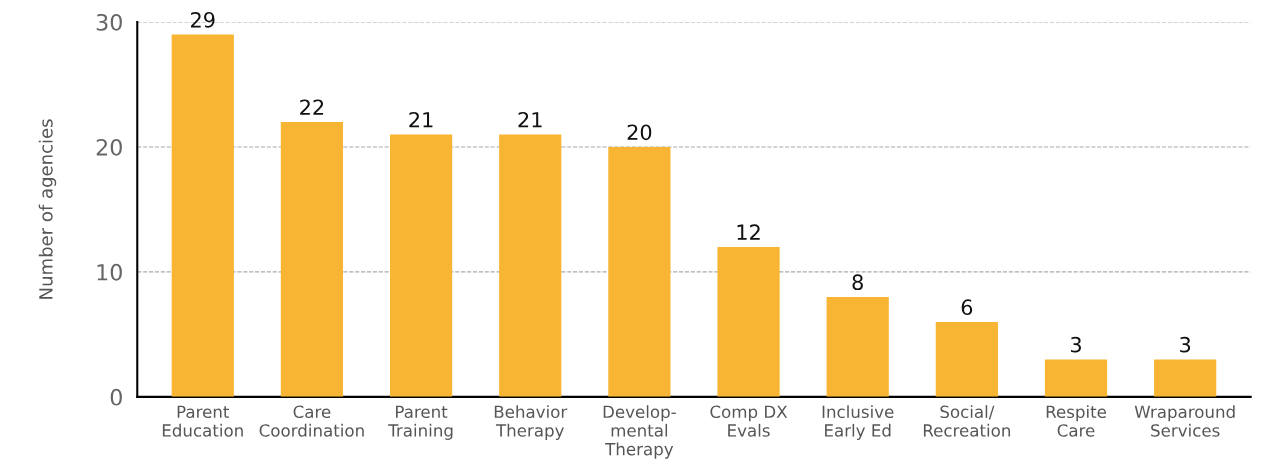  Describe the element at coordinates (312, 107) in the screenshot. I see `data-label: 22` at that location.